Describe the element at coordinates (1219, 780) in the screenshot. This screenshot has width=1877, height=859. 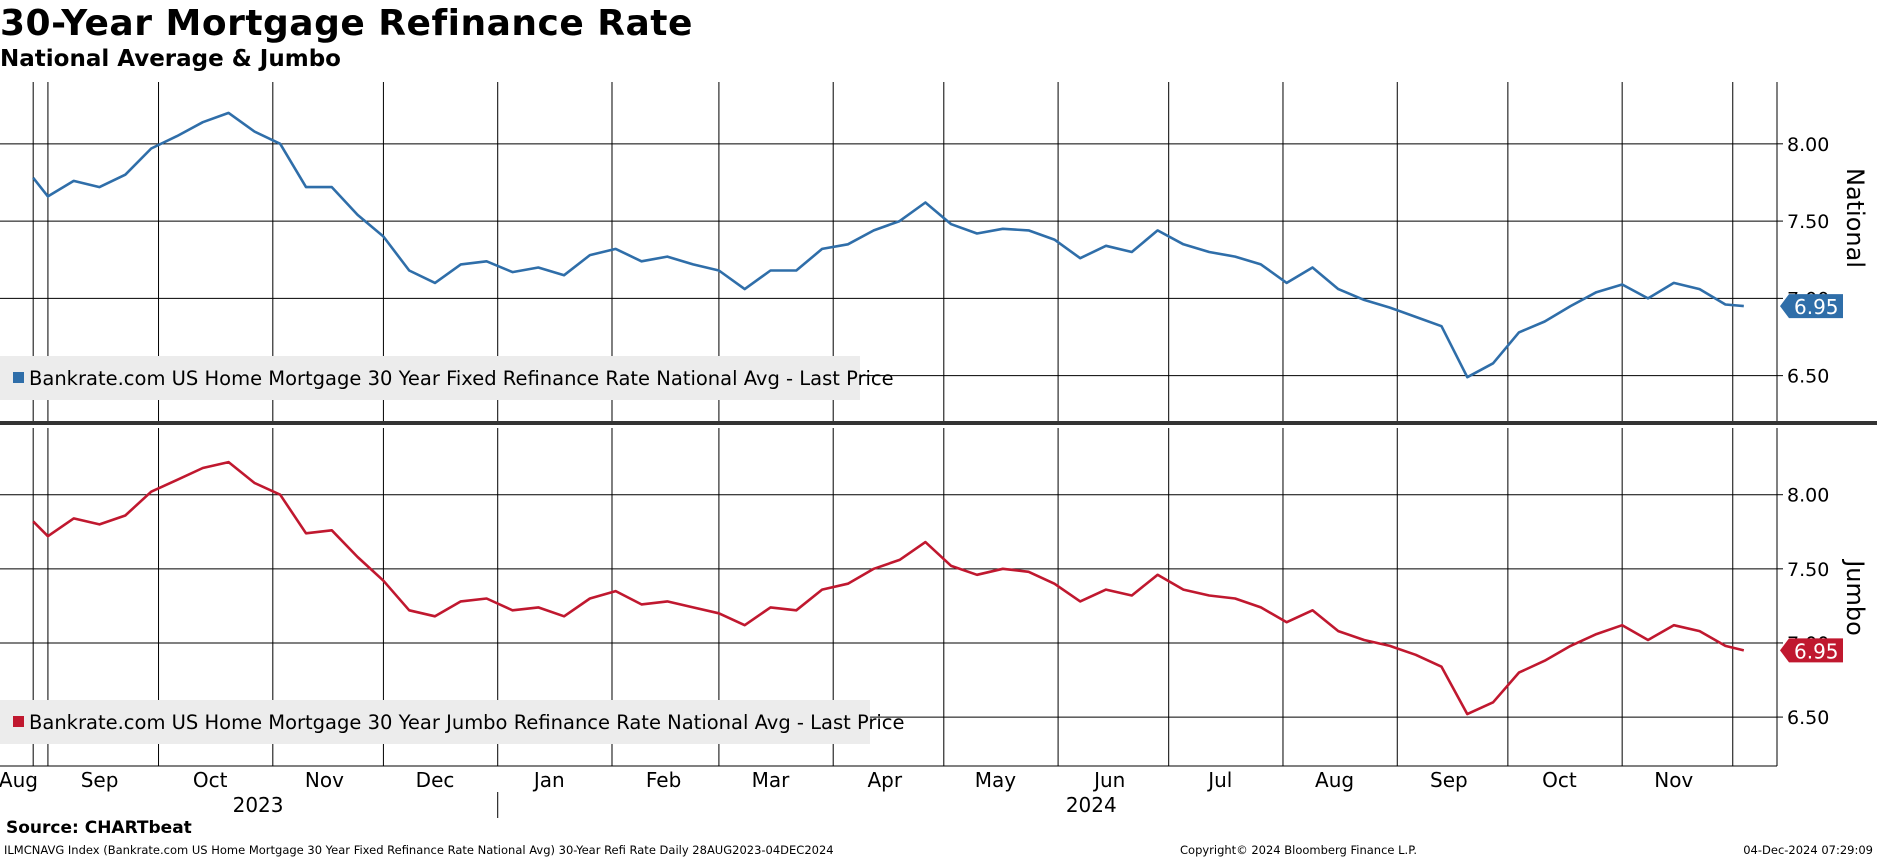
I see `x-month-label: Jul` at that location.